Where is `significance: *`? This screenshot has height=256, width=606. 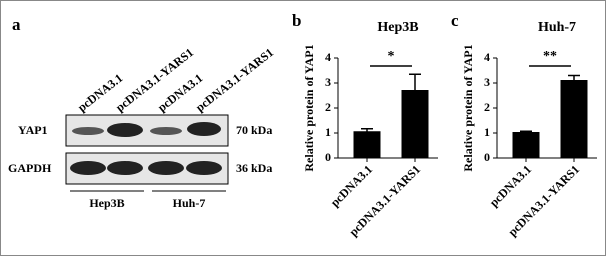
significance: * is located at coordinates (391, 56).